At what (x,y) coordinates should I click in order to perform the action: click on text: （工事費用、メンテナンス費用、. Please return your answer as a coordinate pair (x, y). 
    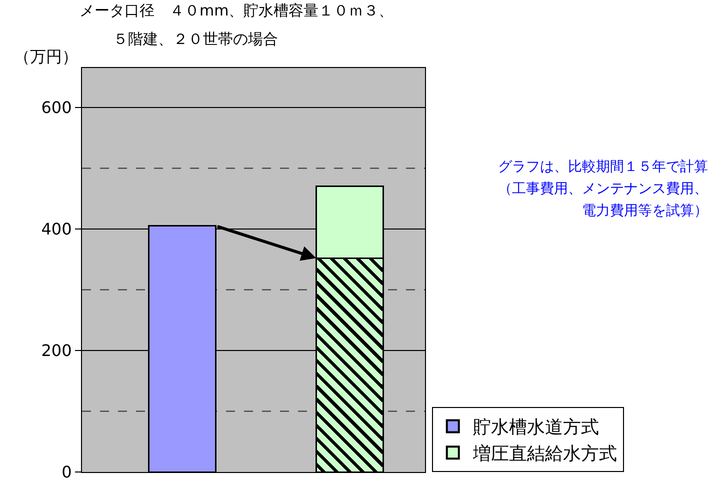
    Looking at the image, I should click on (603, 189).